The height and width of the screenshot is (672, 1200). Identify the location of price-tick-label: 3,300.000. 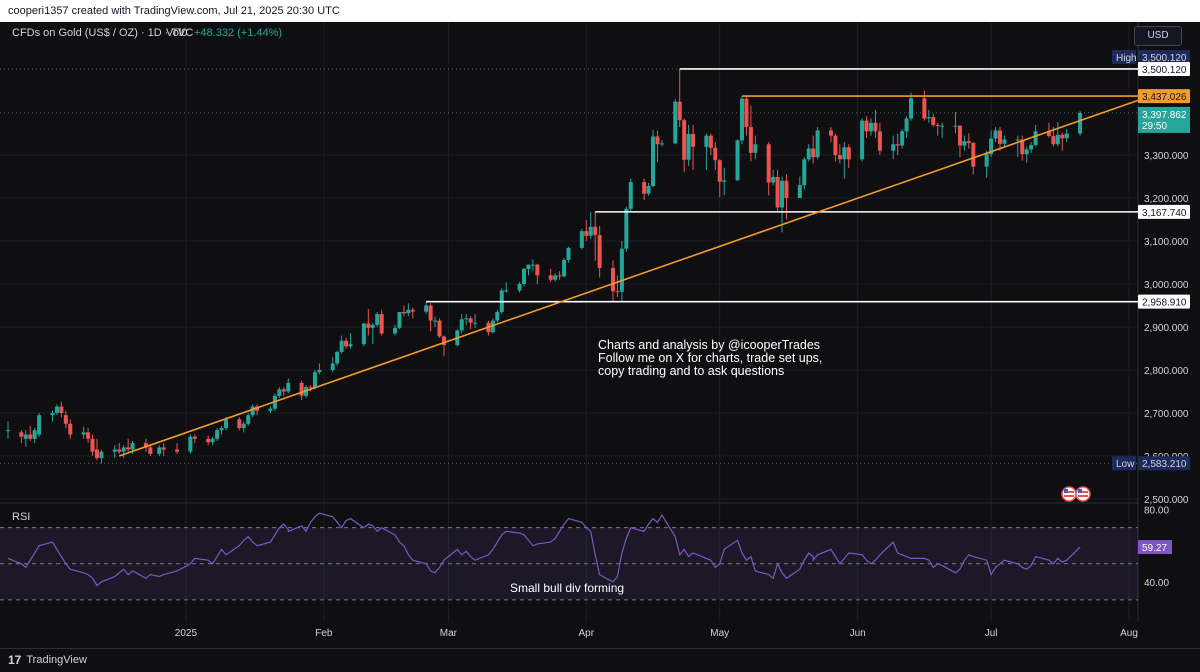
(1166, 156).